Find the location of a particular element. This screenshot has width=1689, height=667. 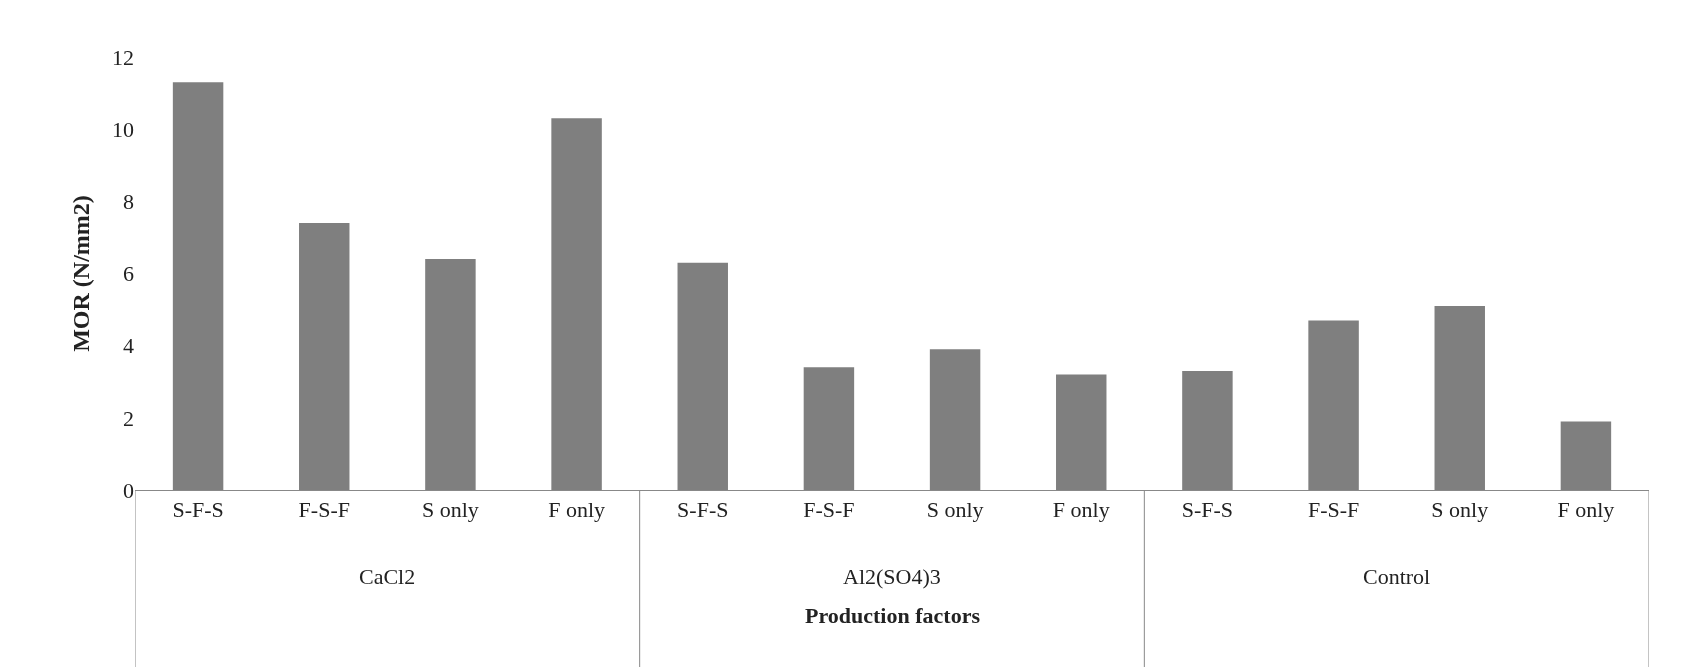

y-tick-label: 2 is located at coordinates (128, 418).